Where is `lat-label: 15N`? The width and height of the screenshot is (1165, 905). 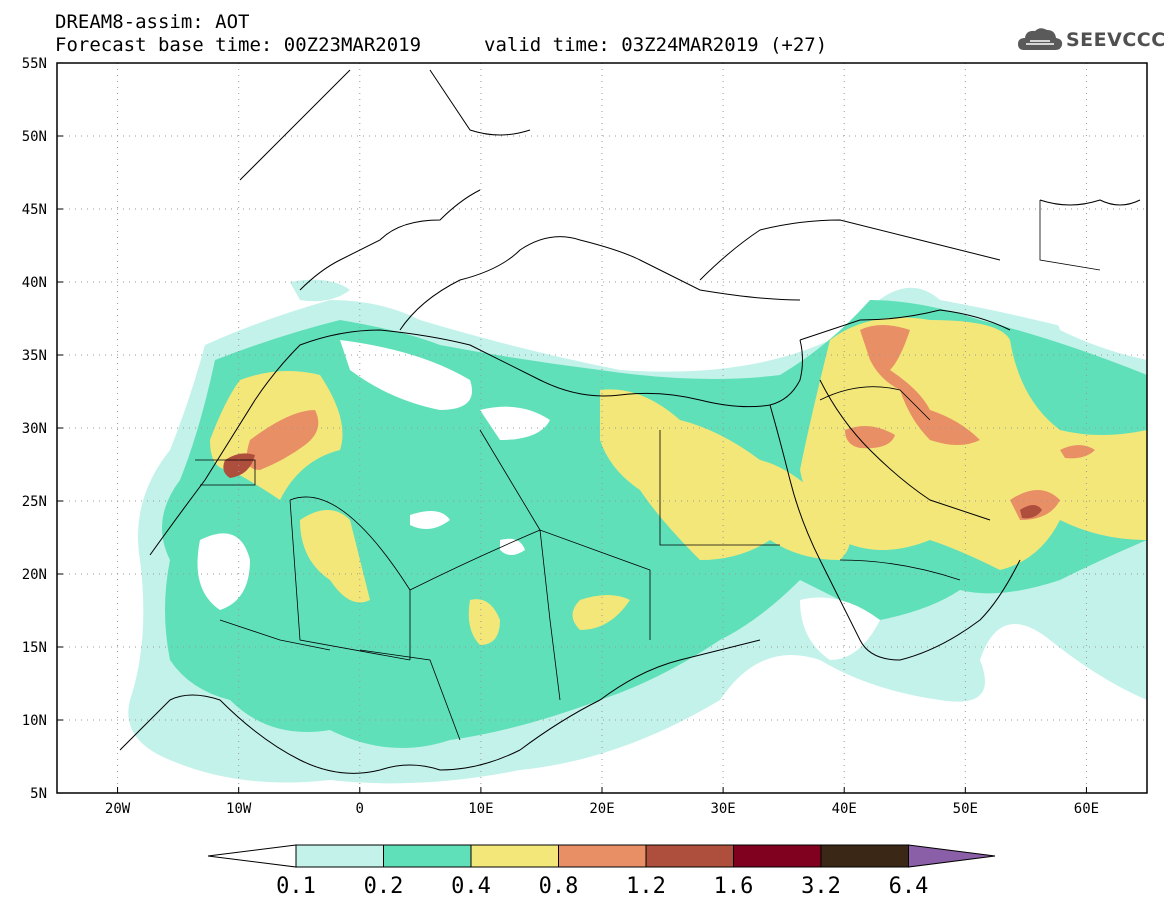 lat-label: 15N is located at coordinates (34, 648).